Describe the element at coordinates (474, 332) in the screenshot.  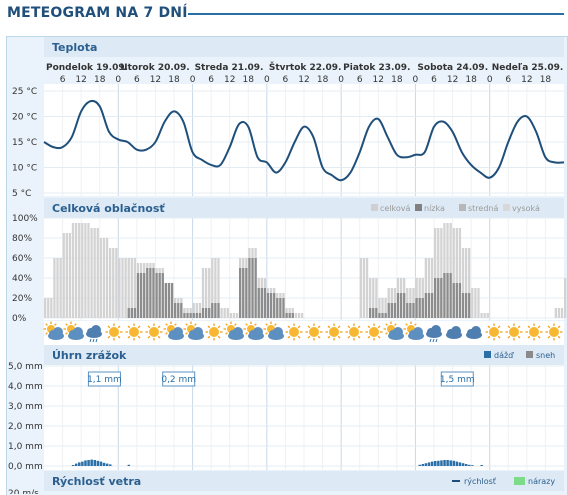
I see `cloud-icon` at that location.